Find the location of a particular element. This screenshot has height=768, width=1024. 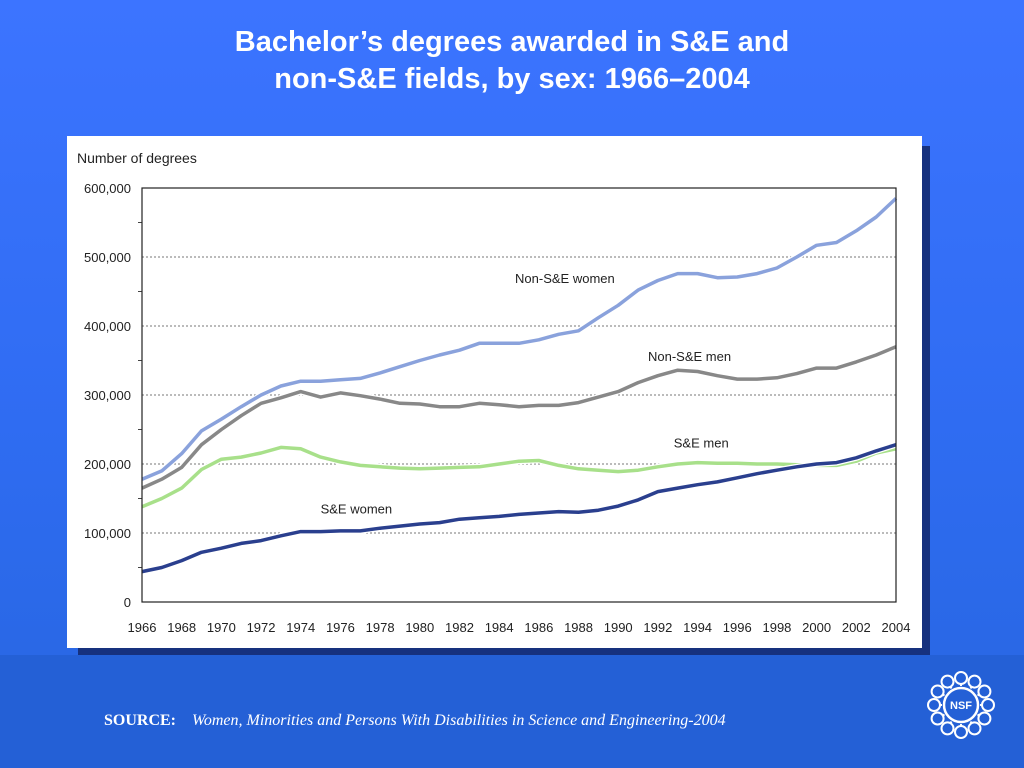

y-tick-label: 400,000 is located at coordinates (107, 326).